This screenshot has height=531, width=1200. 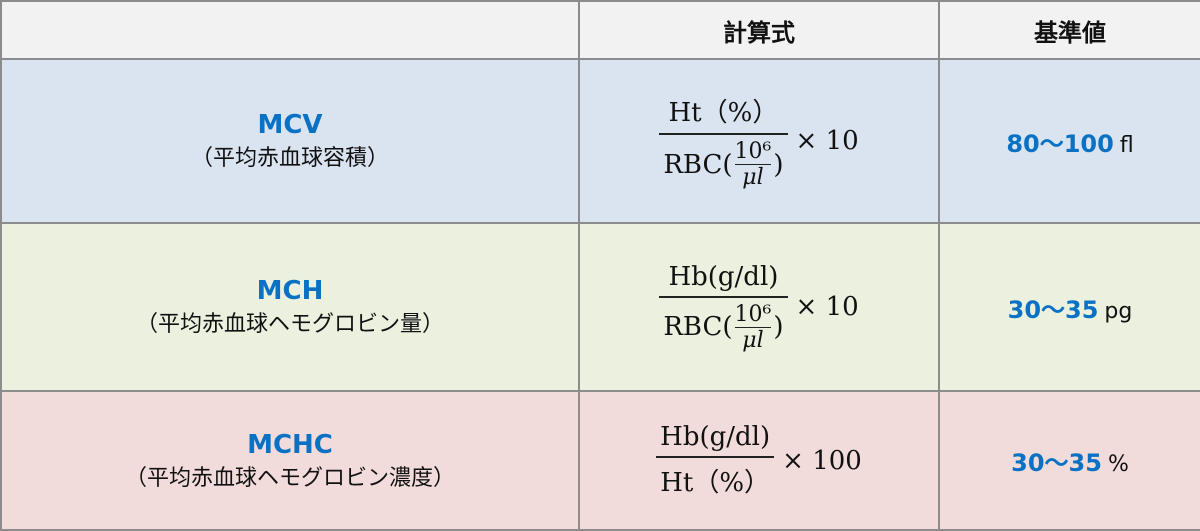 What do you see at coordinates (1126, 145) in the screenshot?
I see `reference-unit: fl` at bounding box center [1126, 145].